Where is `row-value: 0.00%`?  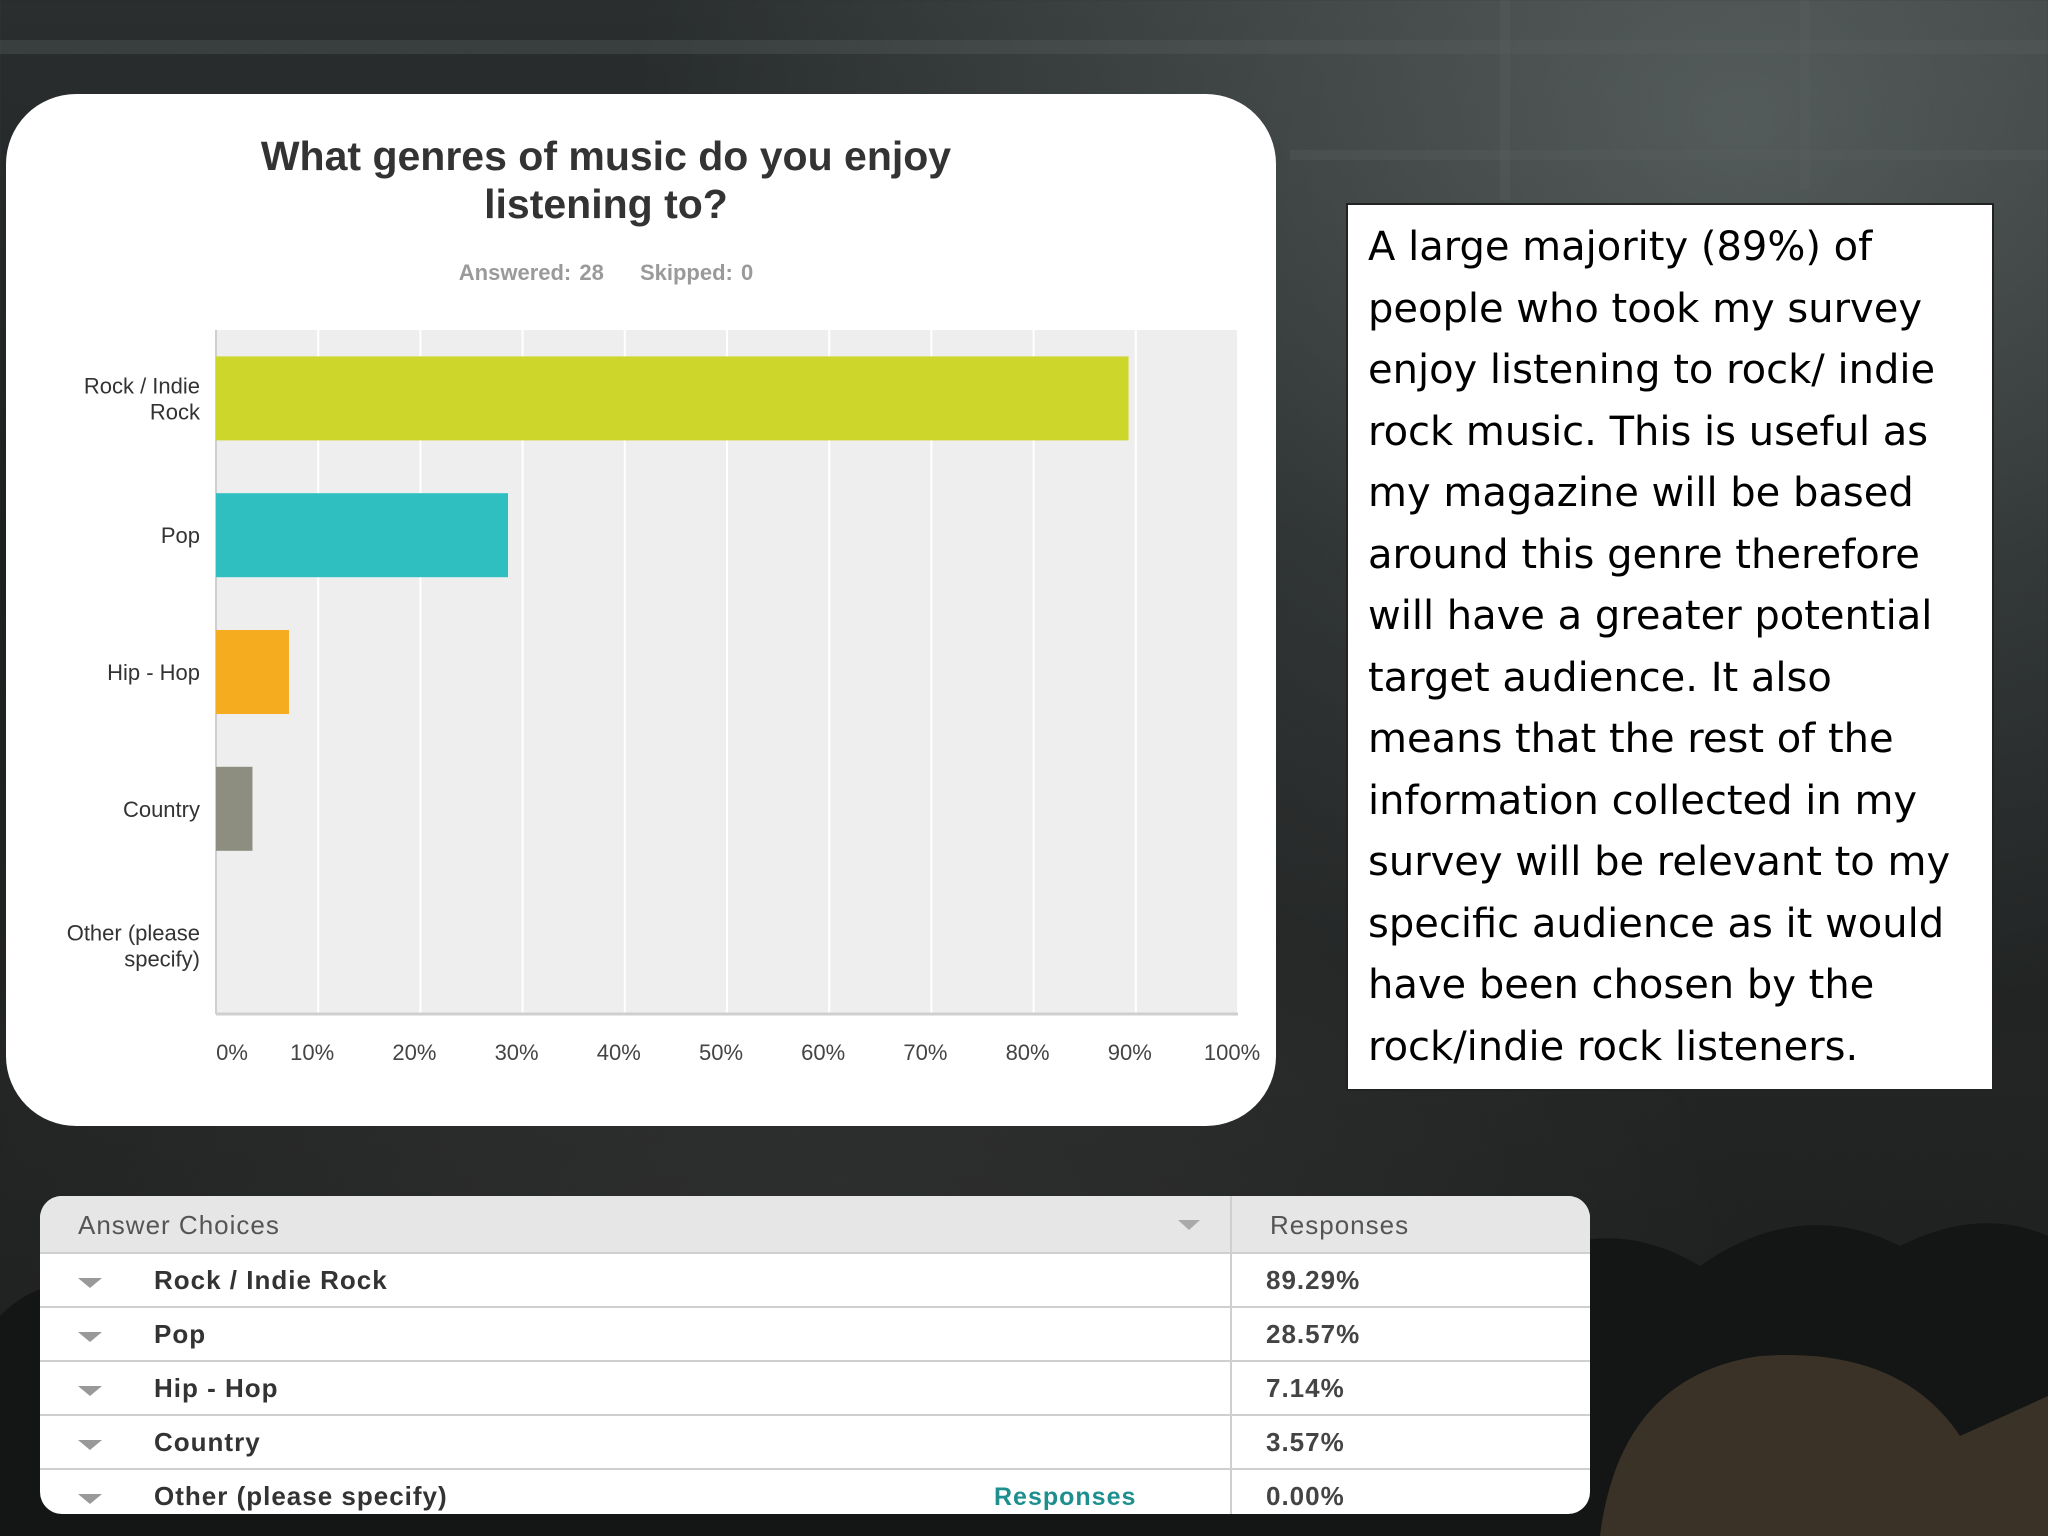
row-value: 0.00% is located at coordinates (1305, 1496).